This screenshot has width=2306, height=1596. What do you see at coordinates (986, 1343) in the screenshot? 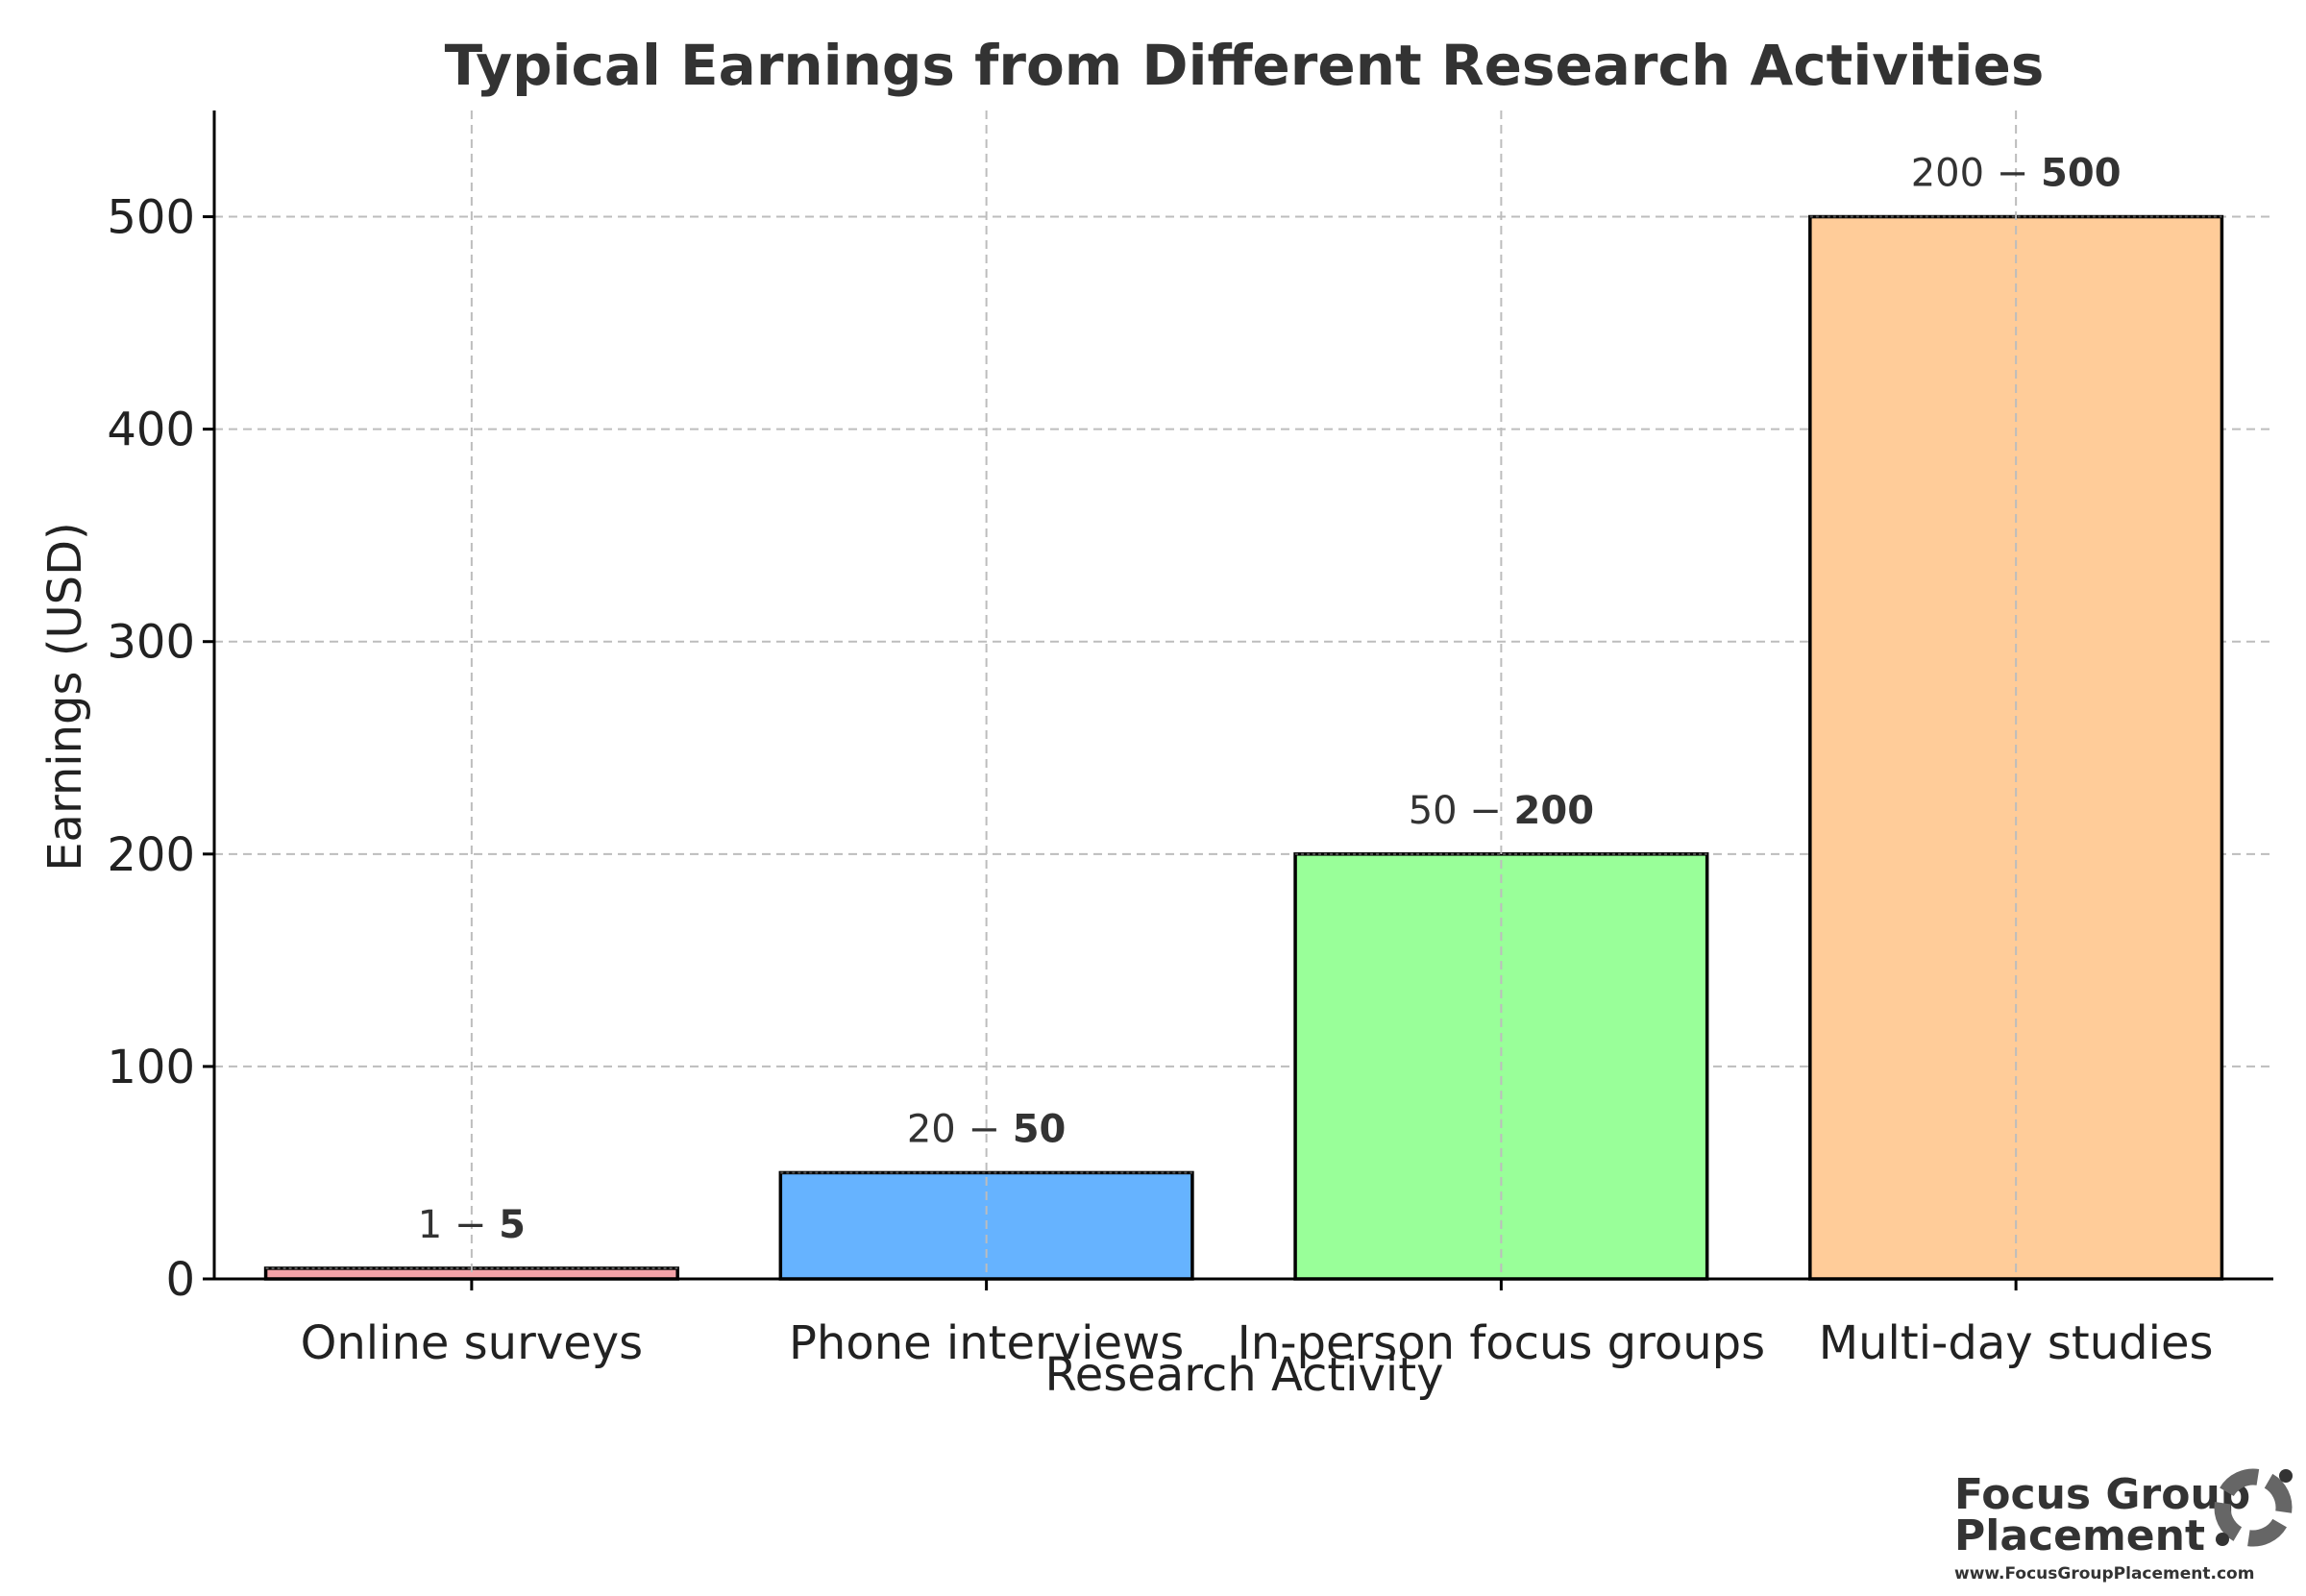
I see `x-tick-label-phone-interviews: Phone interviews` at bounding box center [986, 1343].